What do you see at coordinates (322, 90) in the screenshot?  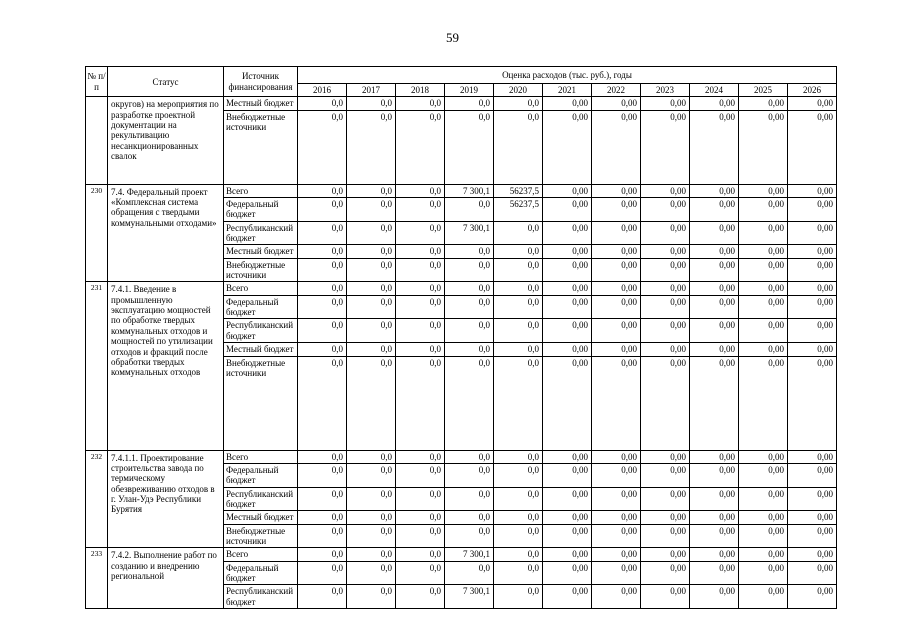 I see `year-header: 2016` at bounding box center [322, 90].